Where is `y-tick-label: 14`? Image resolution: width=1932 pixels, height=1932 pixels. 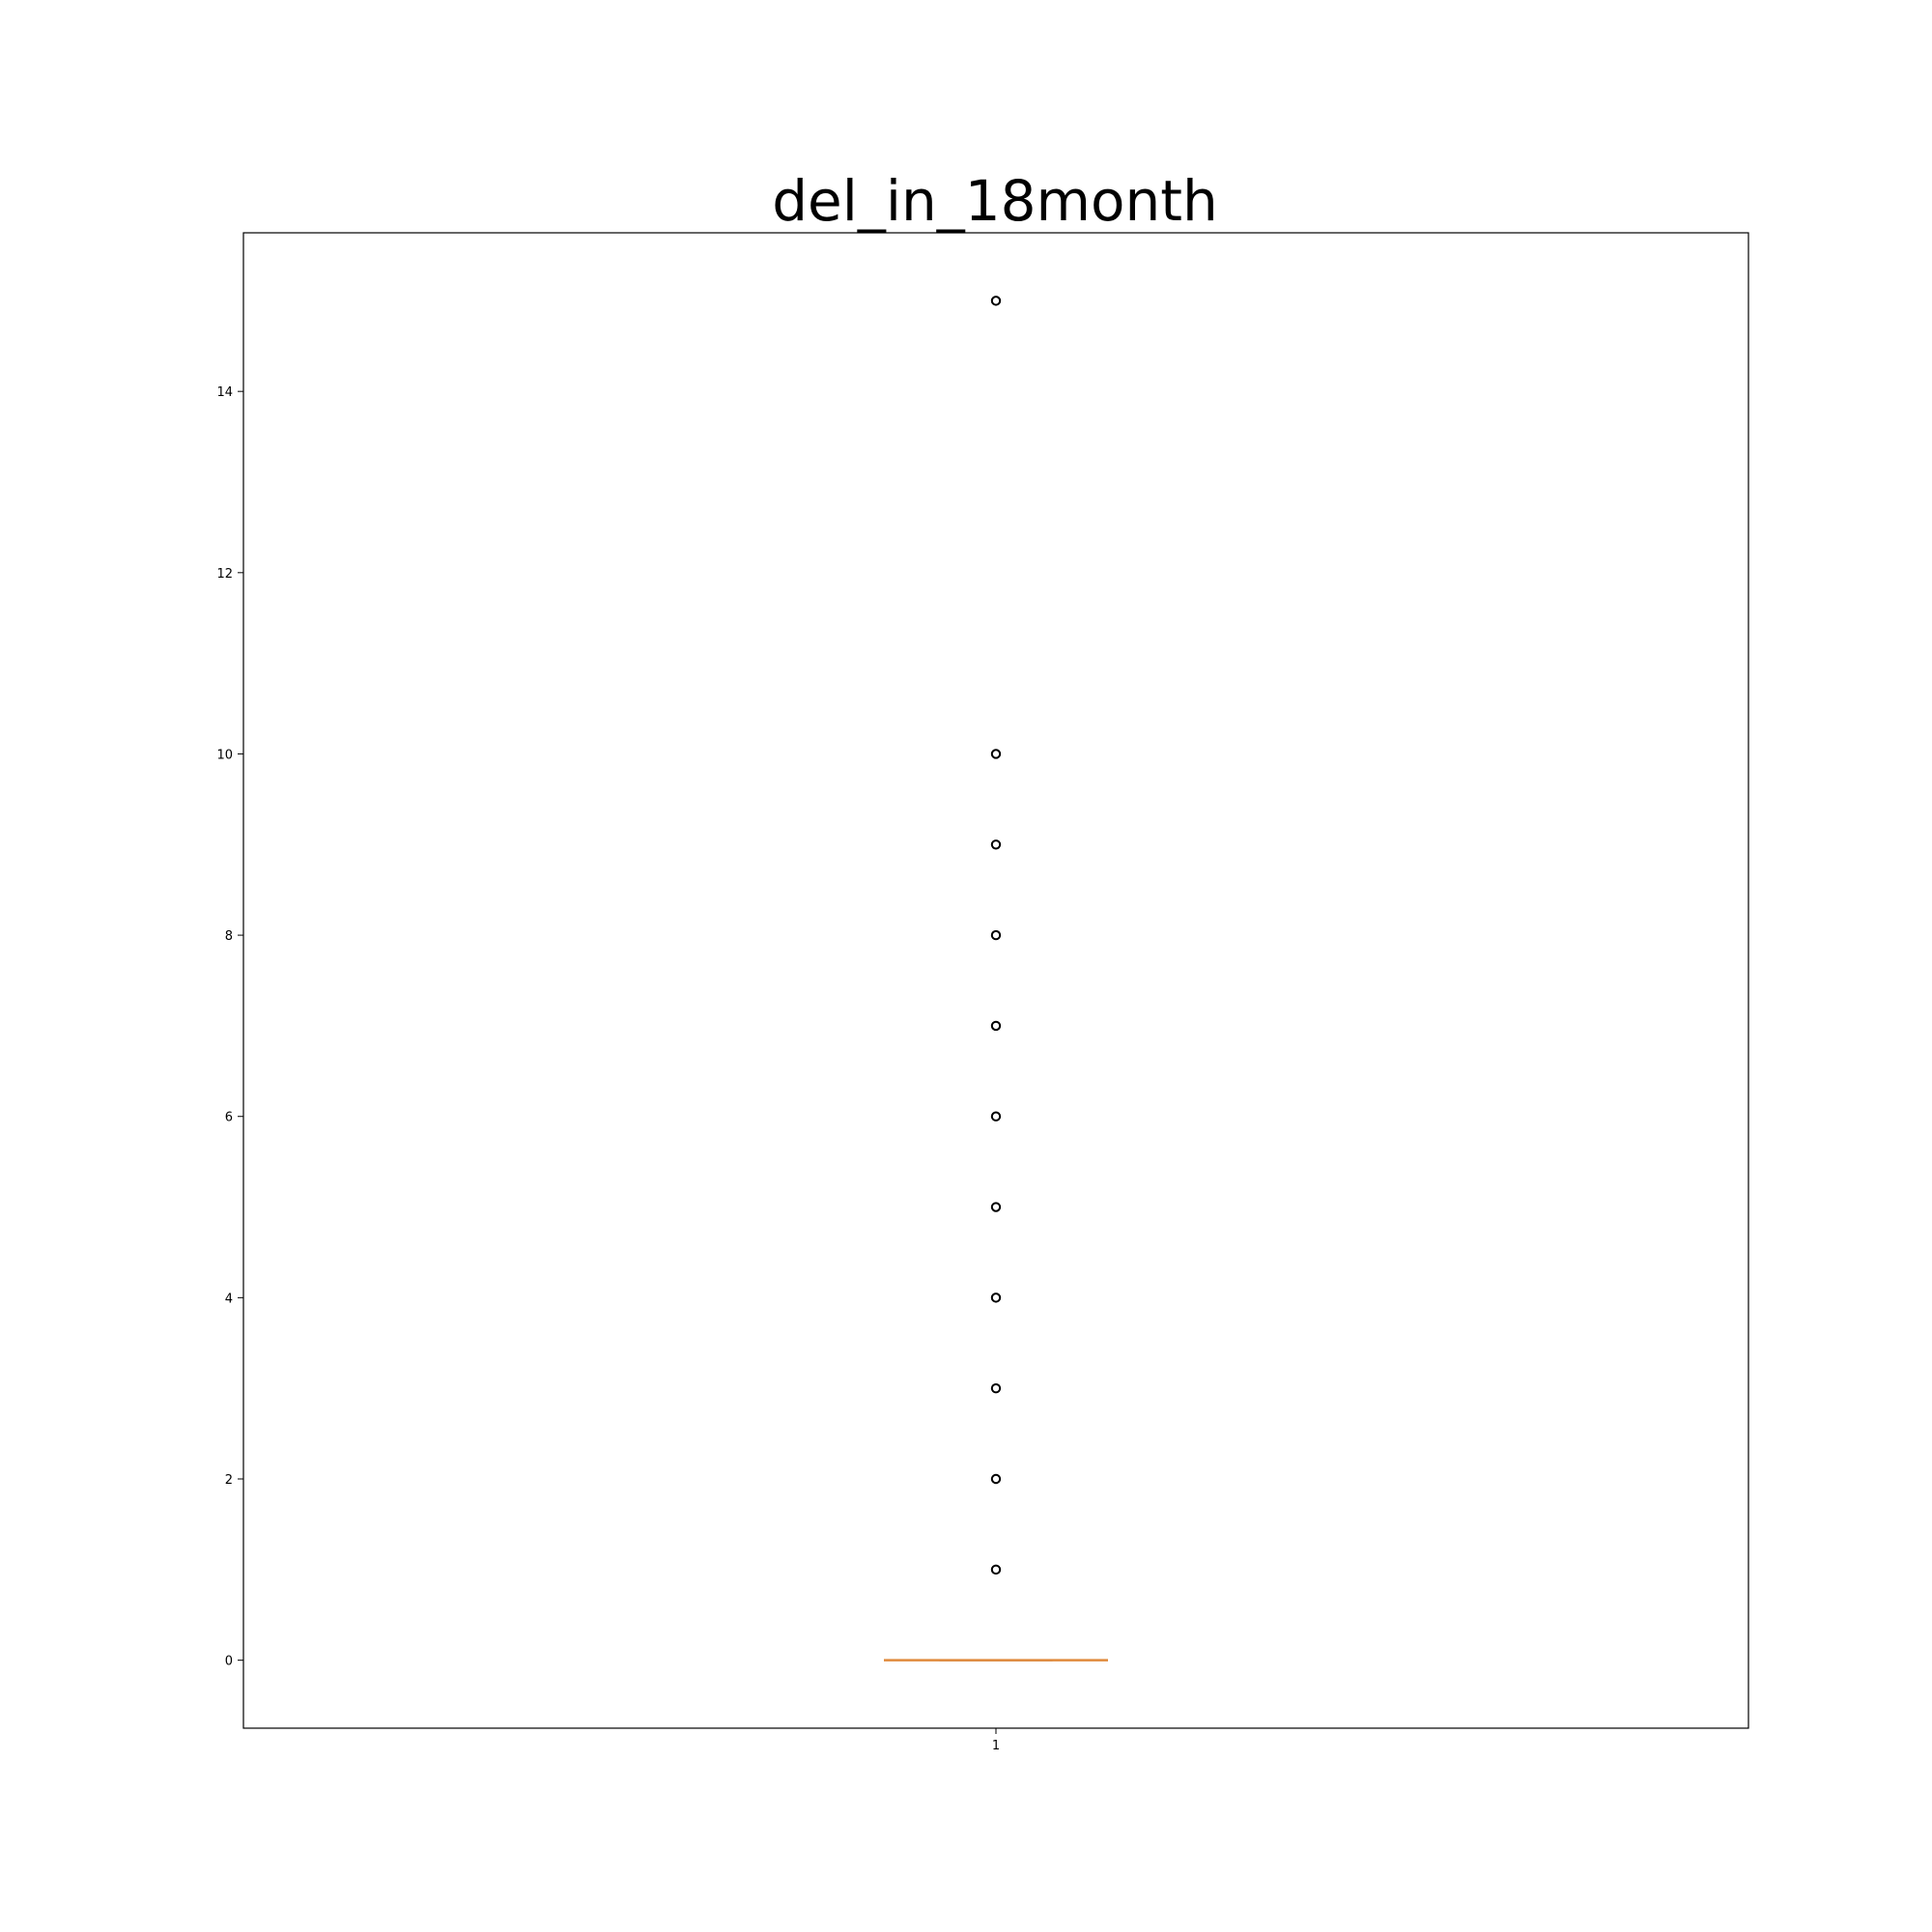 y-tick-label: 14 is located at coordinates (224, 392).